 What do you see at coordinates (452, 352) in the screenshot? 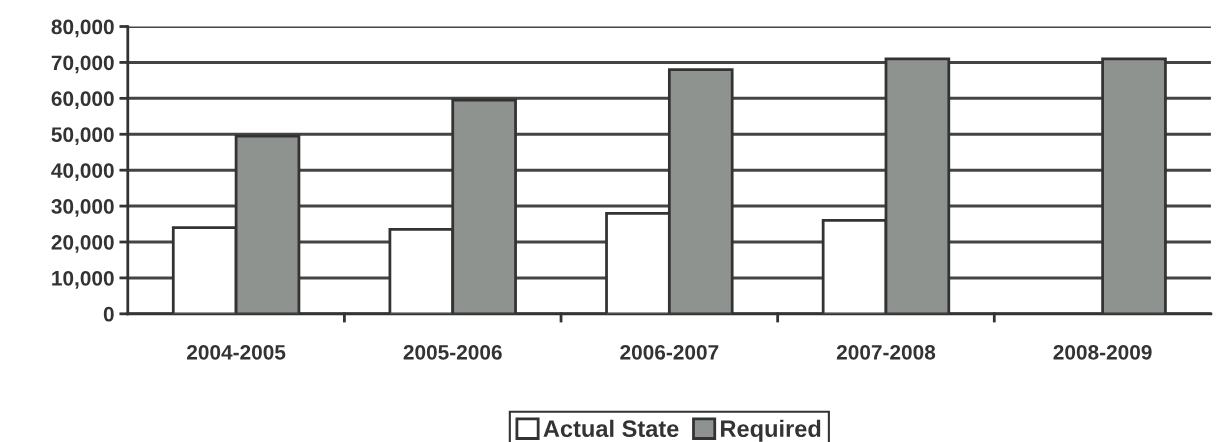
I see `x-tick-label: 2005-2006` at bounding box center [452, 352].